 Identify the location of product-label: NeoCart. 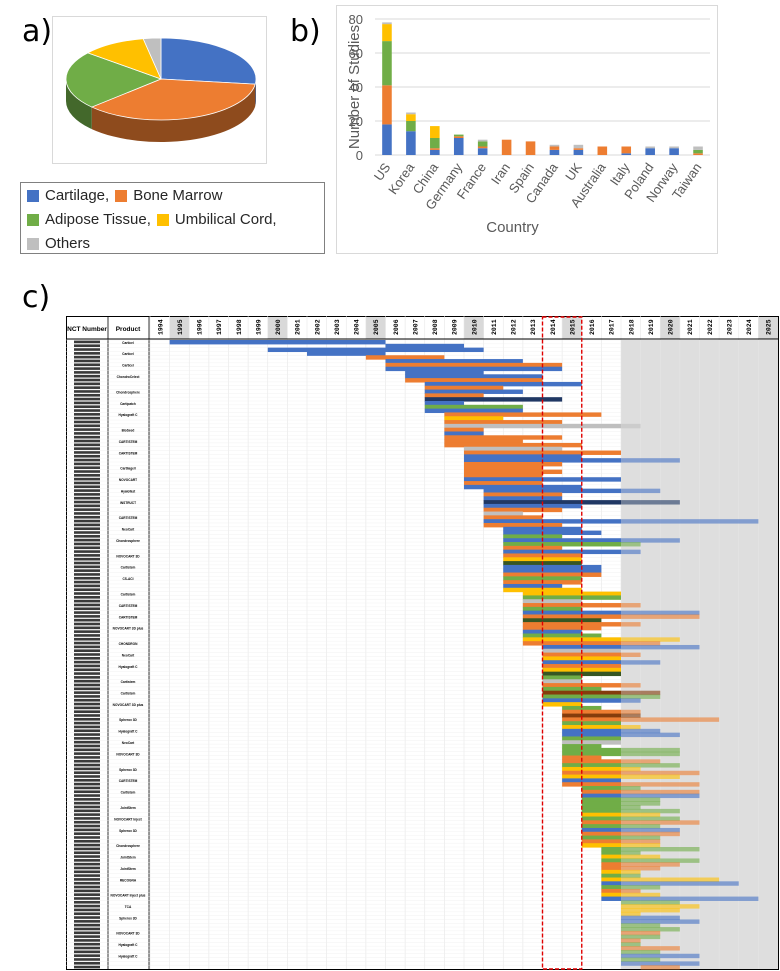
(128, 655).